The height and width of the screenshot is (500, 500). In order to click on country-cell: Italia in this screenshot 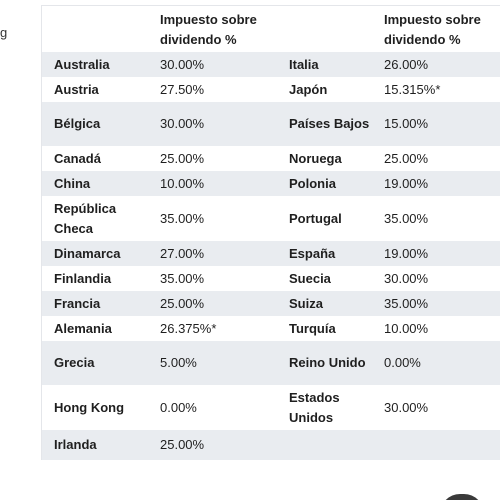, I will do `click(324, 64)`.